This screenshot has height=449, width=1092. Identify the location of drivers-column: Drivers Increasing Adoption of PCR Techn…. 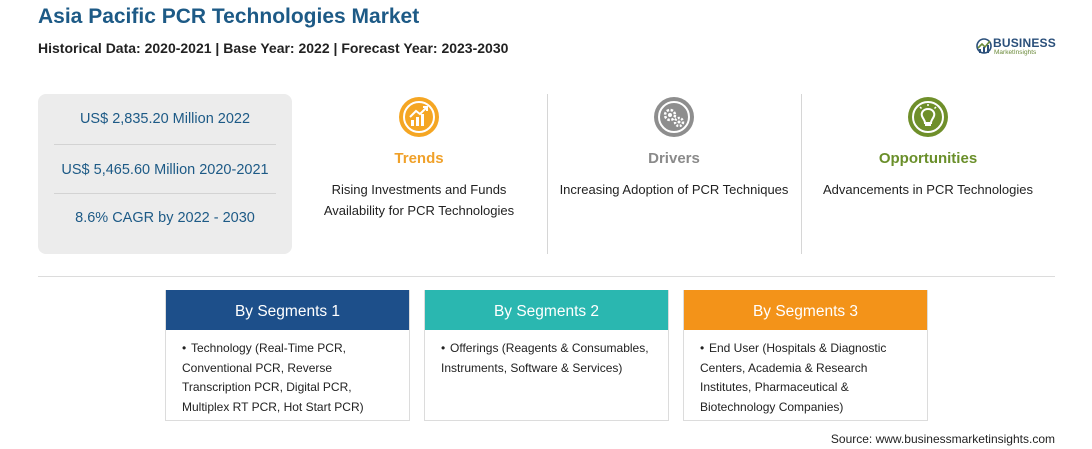
(674, 174).